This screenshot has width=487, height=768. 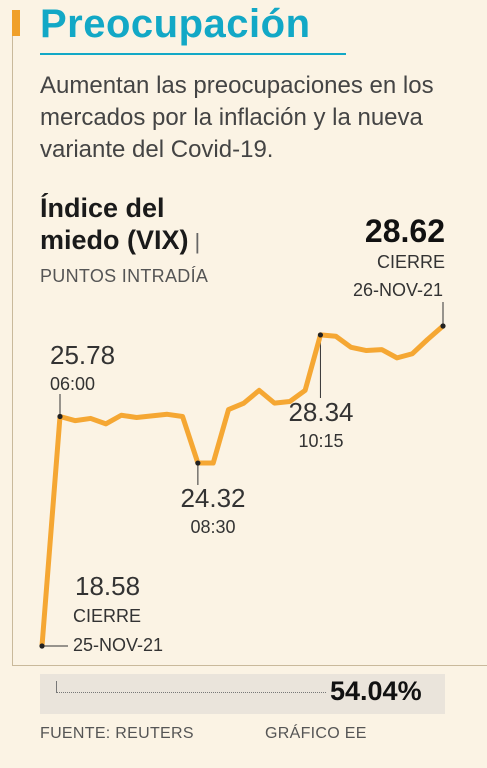 What do you see at coordinates (124, 276) in the screenshot?
I see `chart-unit: PUNTOS INTRADÍA` at bounding box center [124, 276].